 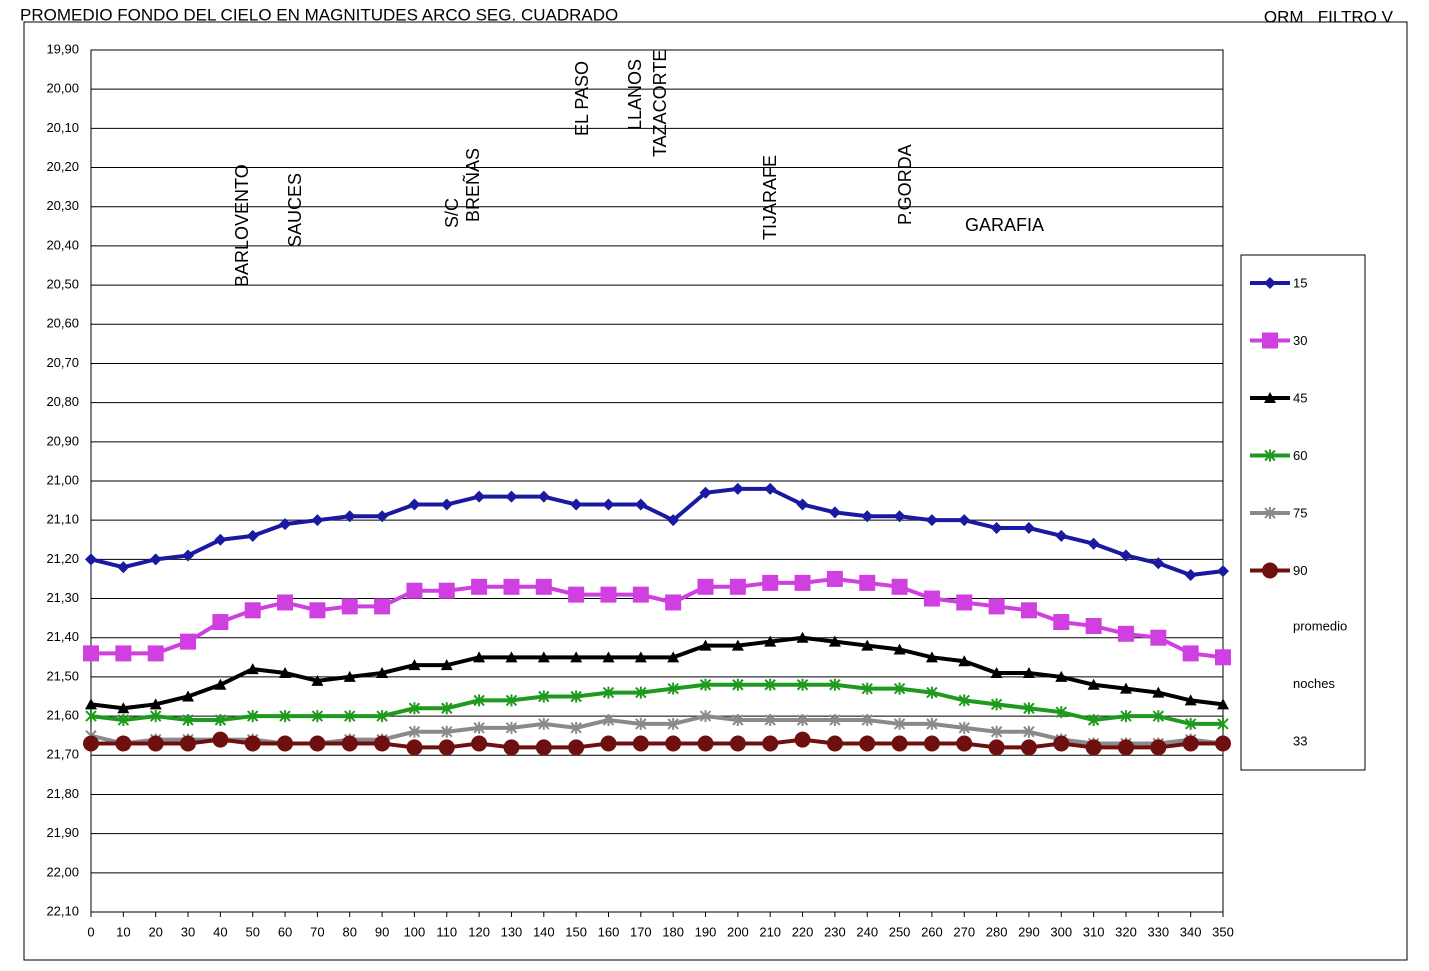 What do you see at coordinates (900, 931) in the screenshot?
I see `x-tick-label: 250` at bounding box center [900, 931].